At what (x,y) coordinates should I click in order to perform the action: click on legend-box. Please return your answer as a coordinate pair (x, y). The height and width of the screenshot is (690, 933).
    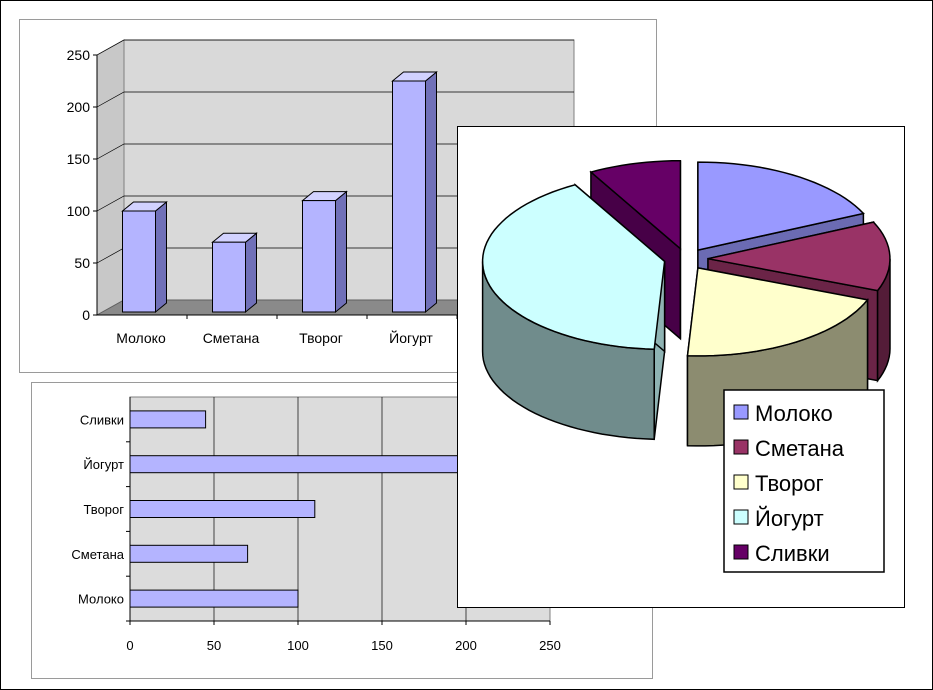
    Looking at the image, I should click on (804, 481).